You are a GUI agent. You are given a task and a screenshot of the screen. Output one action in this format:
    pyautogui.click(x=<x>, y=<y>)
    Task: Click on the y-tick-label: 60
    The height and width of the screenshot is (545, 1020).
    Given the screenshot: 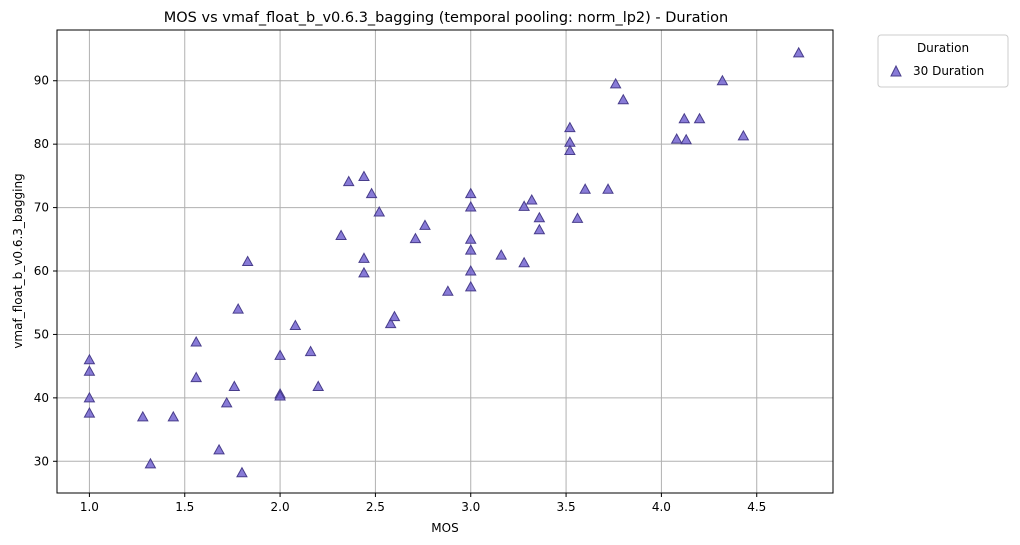 What is the action you would take?
    pyautogui.click(x=41, y=271)
    